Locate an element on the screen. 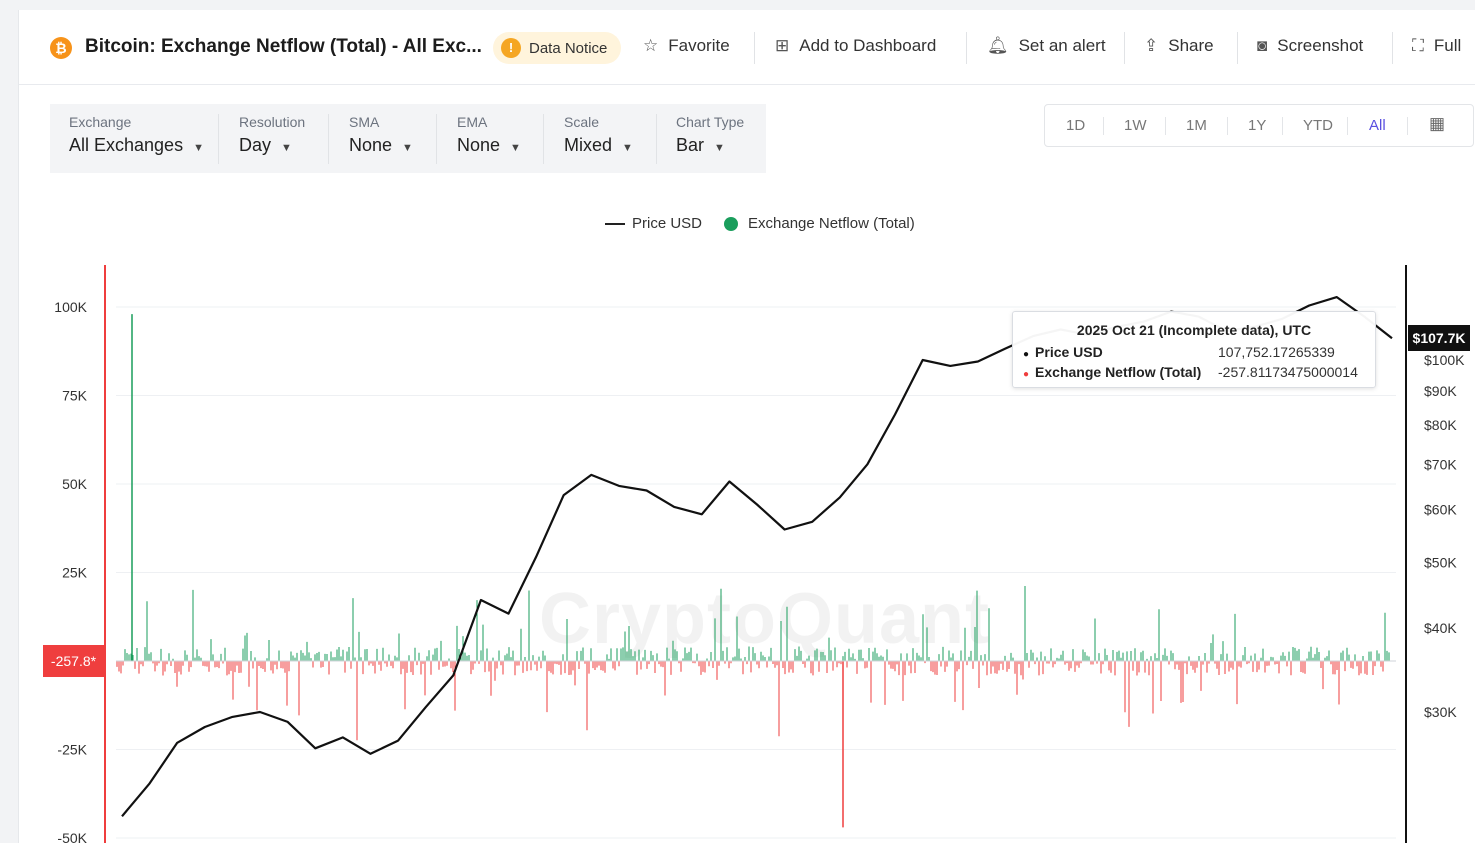 The width and height of the screenshot is (1475, 843). tooltip-netflow-value: -257.81173475000014 is located at coordinates (1288, 372).